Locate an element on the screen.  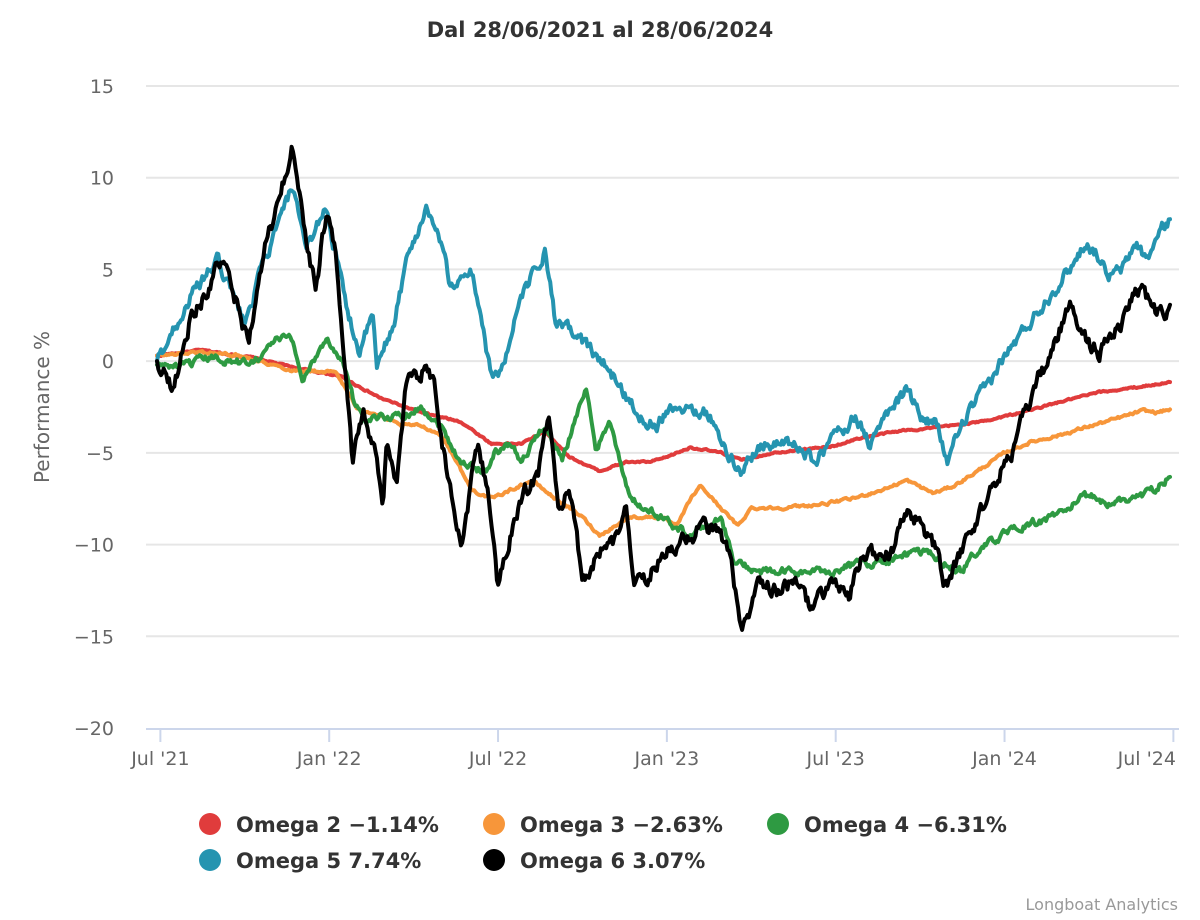
x-tick-label: Jul '23 is located at coordinates (835, 759).